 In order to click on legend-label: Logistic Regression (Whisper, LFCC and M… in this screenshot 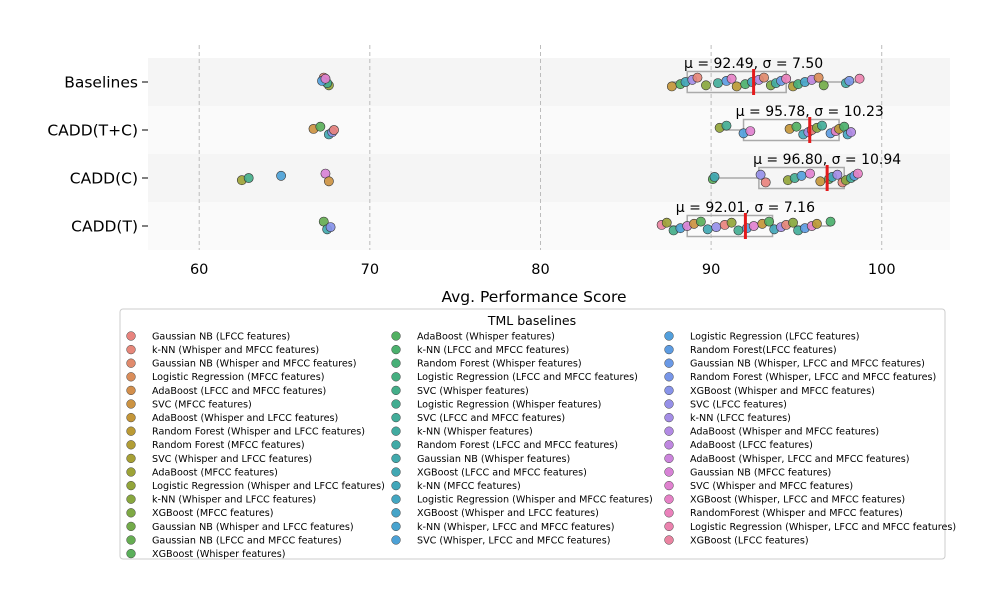, I will do `click(823, 527)`.